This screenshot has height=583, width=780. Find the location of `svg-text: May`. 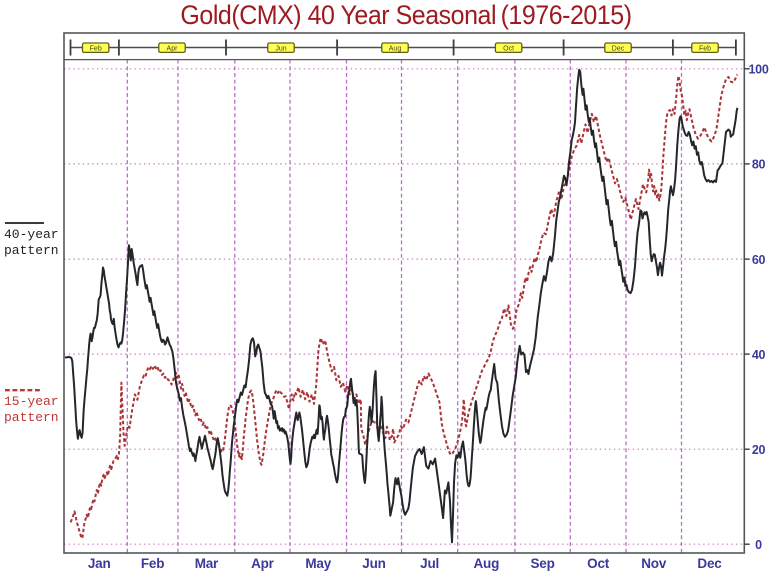

svg-text: May is located at coordinates (318, 563).